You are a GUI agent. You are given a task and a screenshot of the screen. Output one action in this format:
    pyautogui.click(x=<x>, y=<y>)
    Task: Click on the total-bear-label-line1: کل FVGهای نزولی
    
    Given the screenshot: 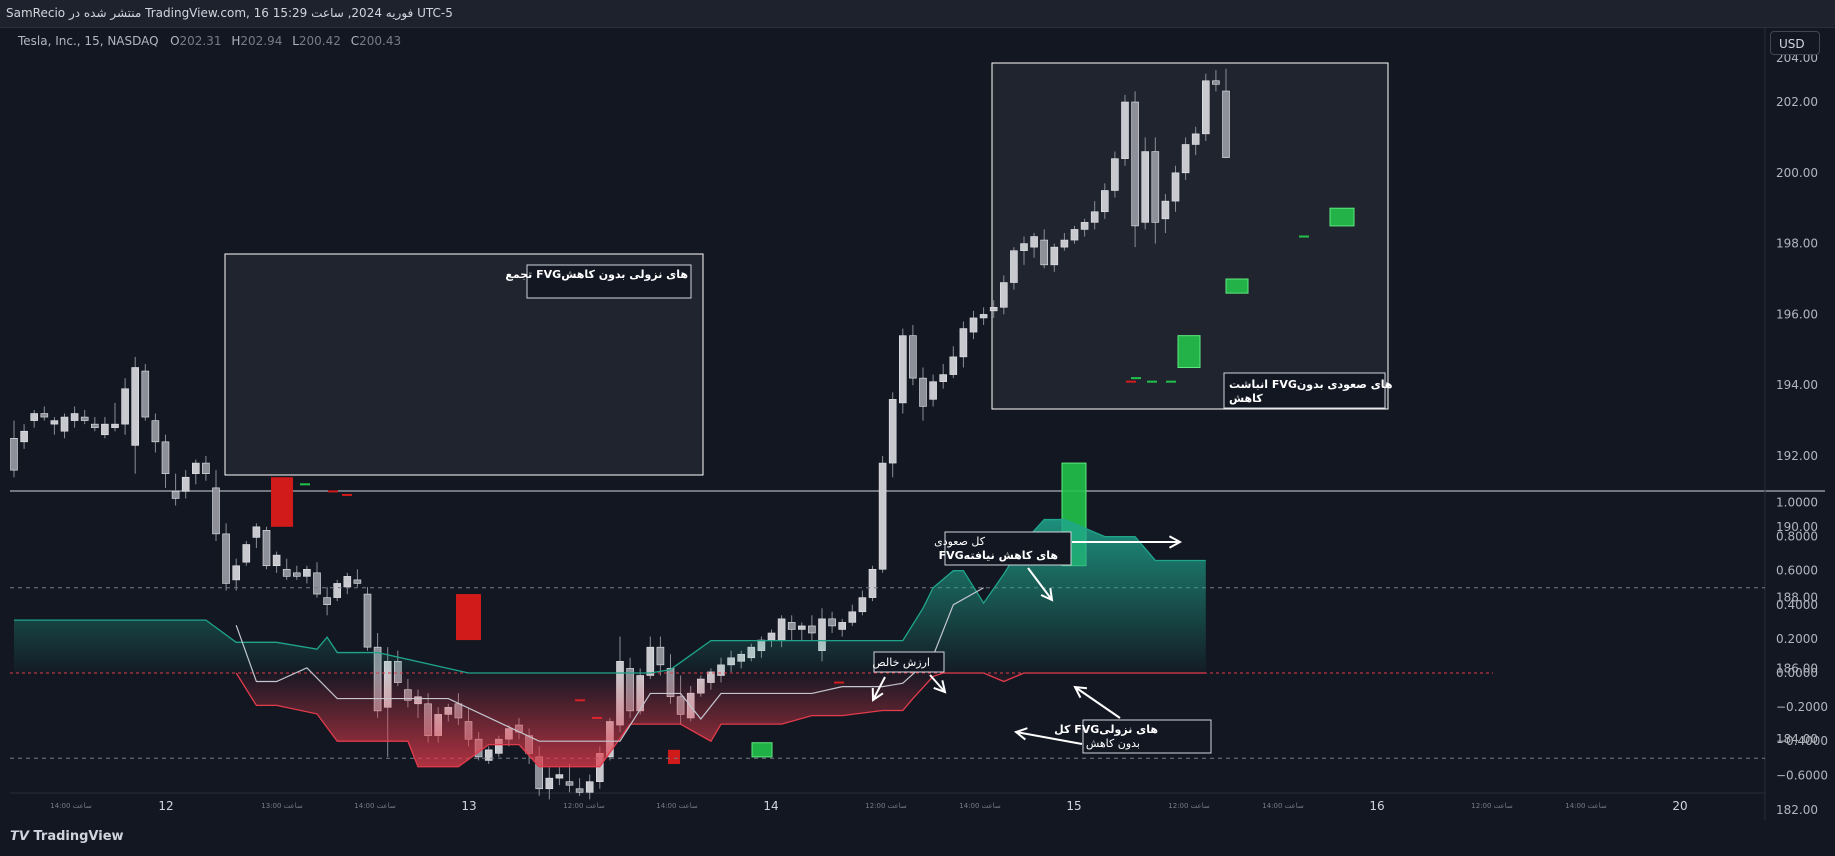 What is the action you would take?
    pyautogui.click(x=1106, y=729)
    